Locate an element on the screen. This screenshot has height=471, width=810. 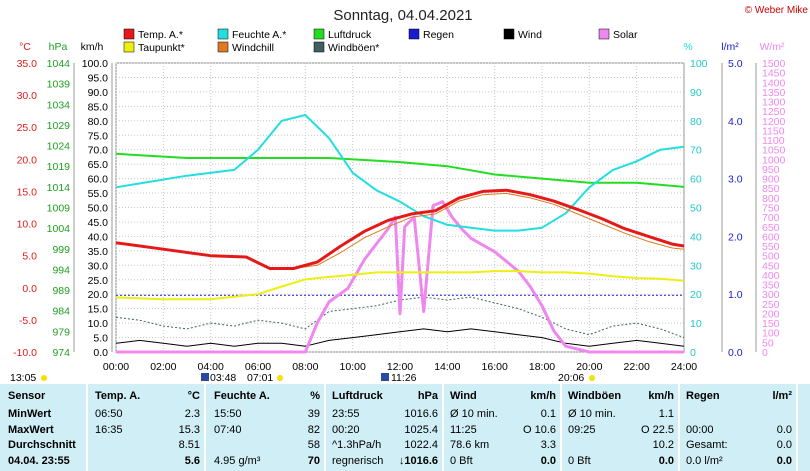
stat-value: 8.51 is located at coordinates (189, 445).